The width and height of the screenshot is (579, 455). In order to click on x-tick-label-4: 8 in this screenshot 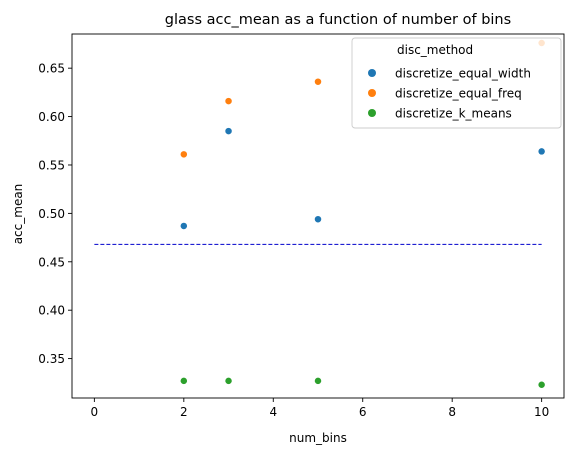, I will do `click(452, 412)`.